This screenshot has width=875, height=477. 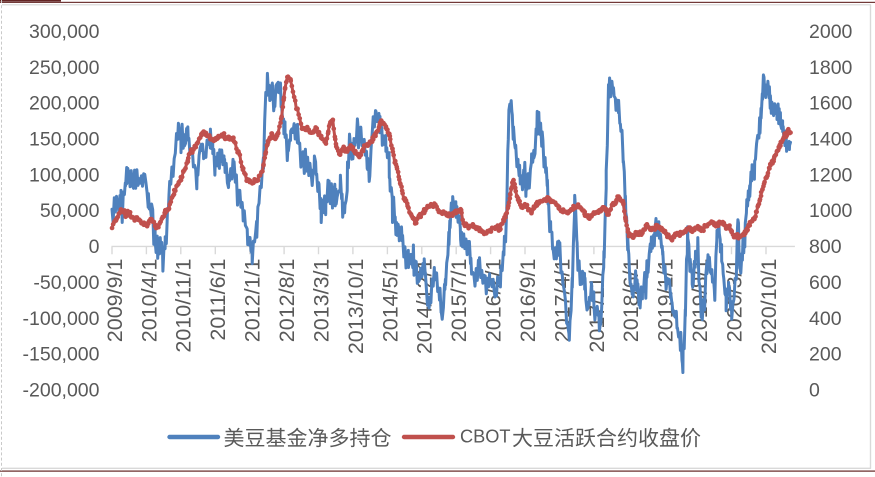 I want to click on svg-text: -150,000, so click(x=61, y=355).